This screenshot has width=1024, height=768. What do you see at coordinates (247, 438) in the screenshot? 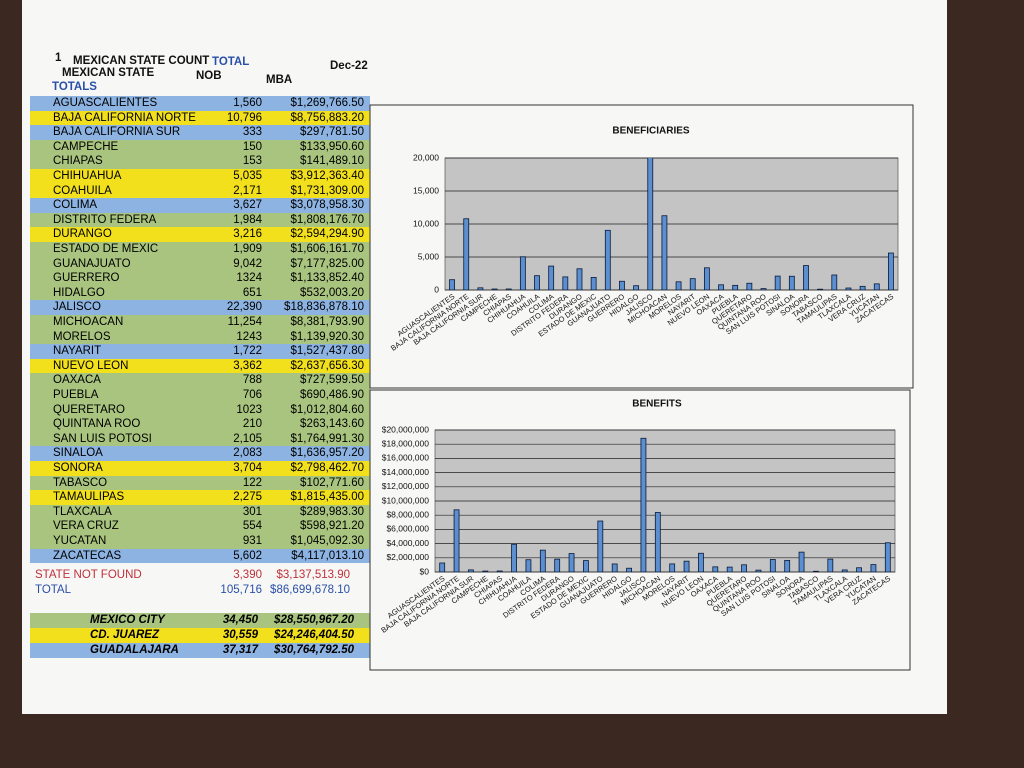
I see `cell-nob: 2,105` at bounding box center [247, 438].